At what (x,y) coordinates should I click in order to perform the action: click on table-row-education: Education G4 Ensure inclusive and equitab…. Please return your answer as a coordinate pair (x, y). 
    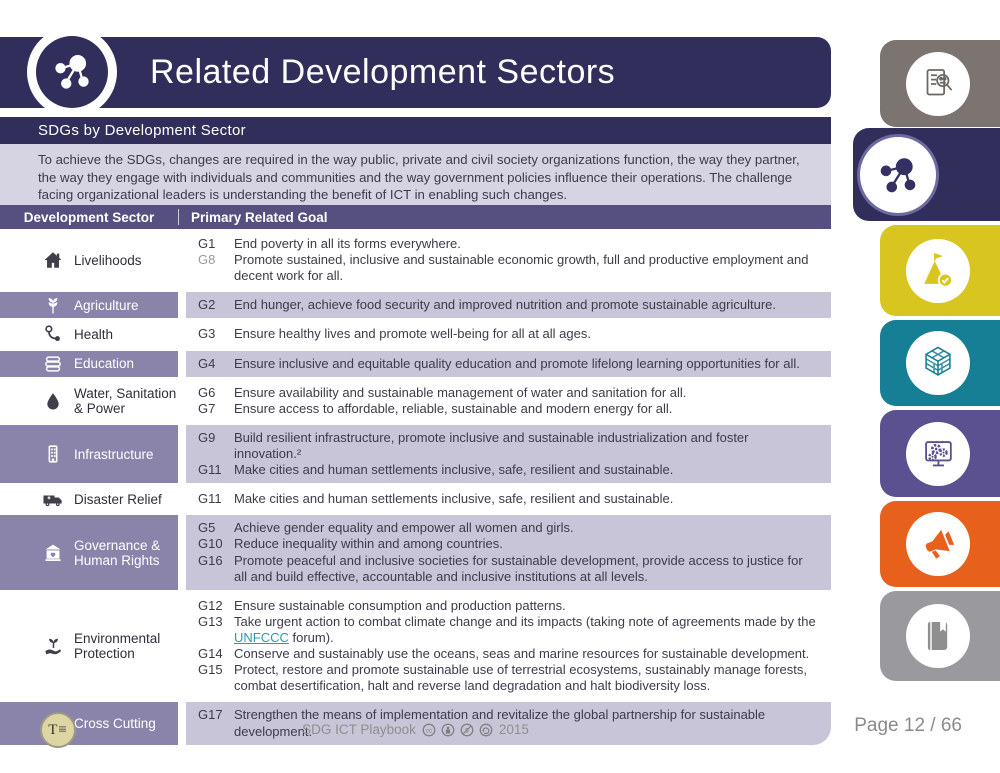
    Looking at the image, I should click on (415, 363).